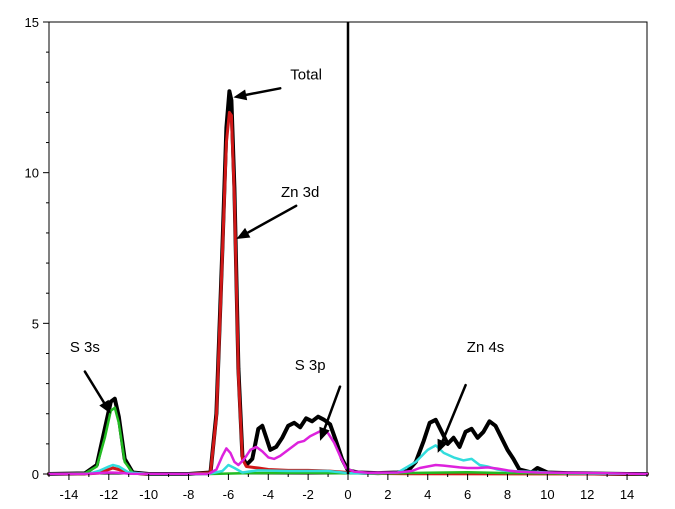  What do you see at coordinates (32, 22) in the screenshot?
I see `y-tick-label: 15` at bounding box center [32, 22].